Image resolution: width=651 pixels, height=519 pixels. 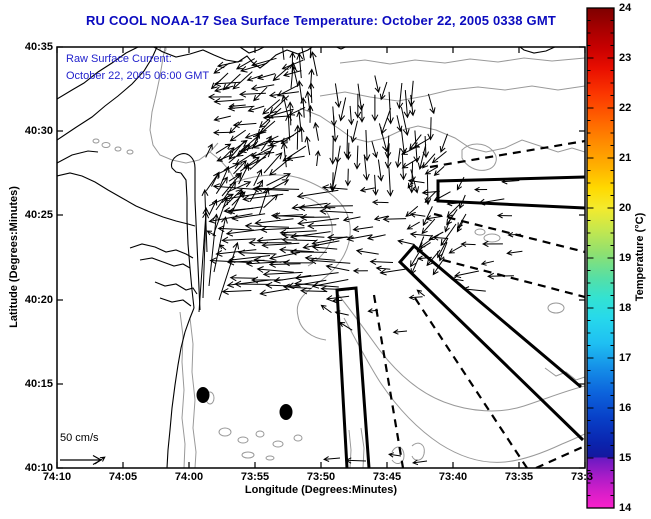 What do you see at coordinates (38, 215) in the screenshot?
I see `y-tick-label: 40:25` at bounding box center [38, 215].